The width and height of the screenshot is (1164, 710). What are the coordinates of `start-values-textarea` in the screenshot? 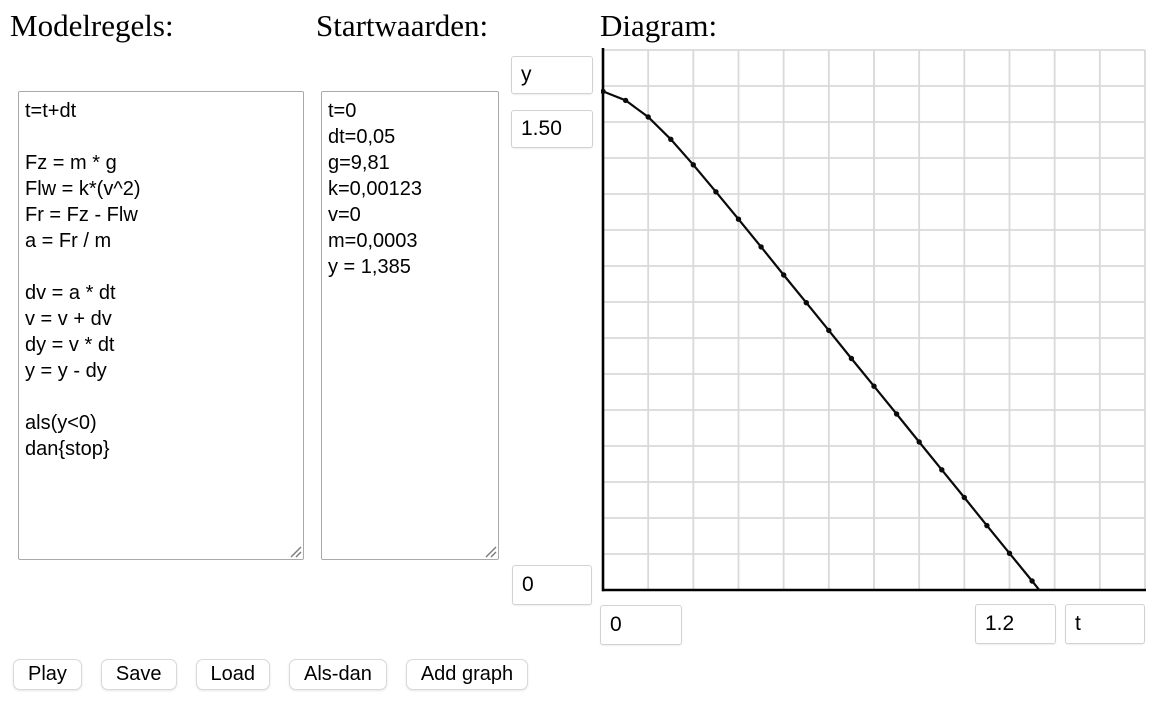 It's located at (410, 325).